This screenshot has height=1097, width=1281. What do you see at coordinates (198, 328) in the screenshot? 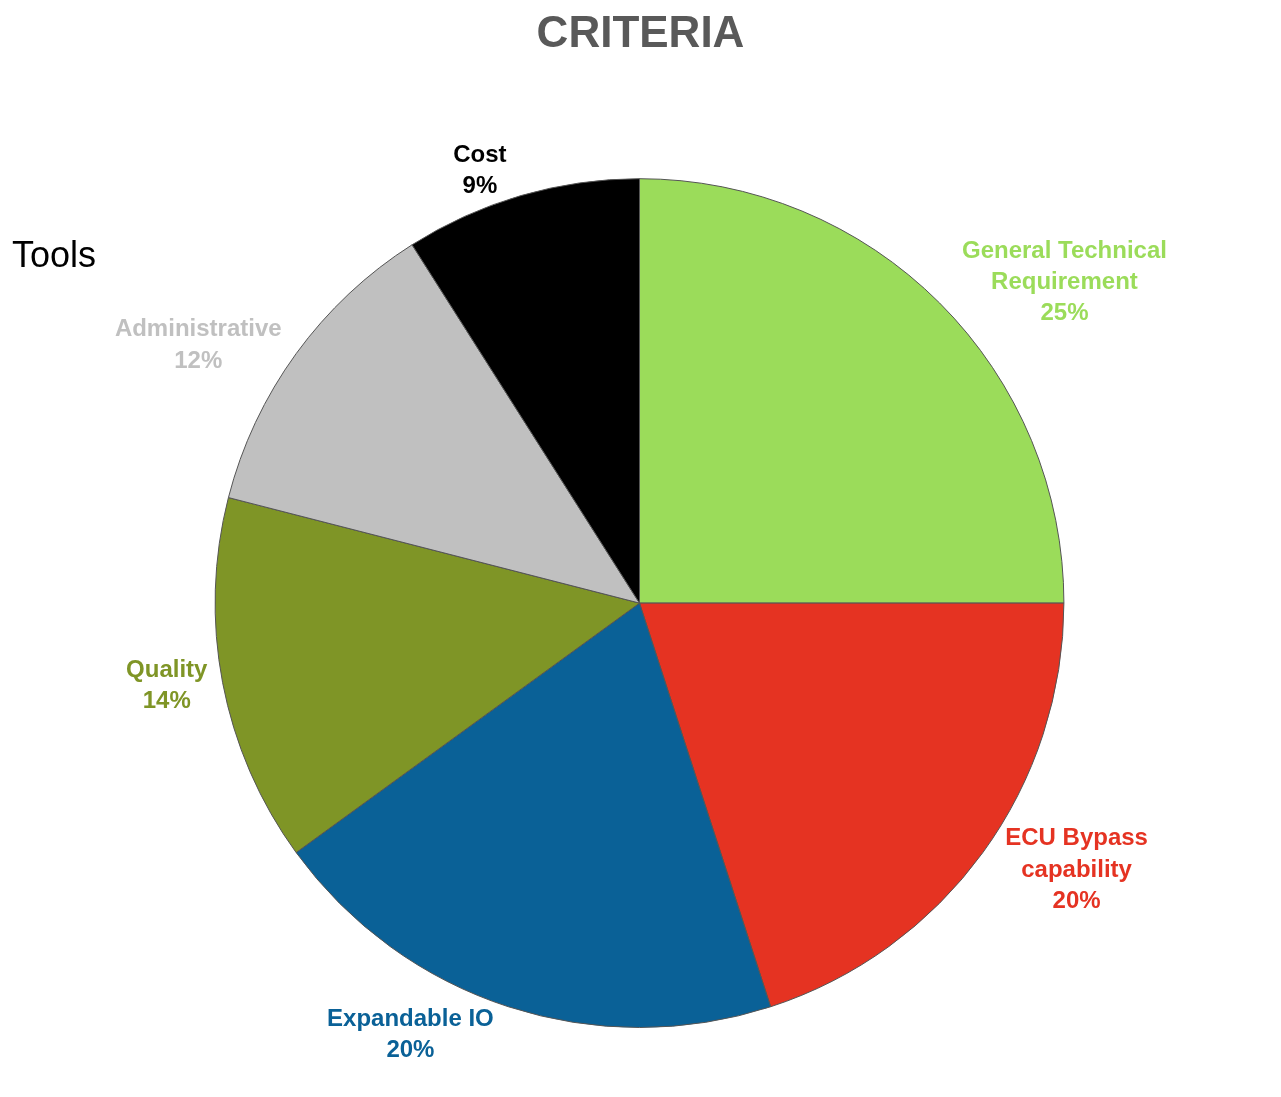
I see `slice-label: Administrative` at bounding box center [198, 328].